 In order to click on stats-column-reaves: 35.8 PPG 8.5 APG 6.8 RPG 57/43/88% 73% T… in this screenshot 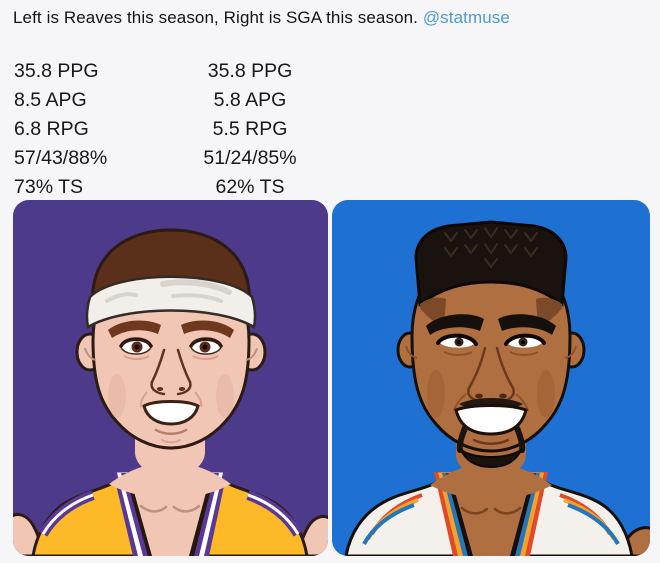, I will do `click(106, 129)`.